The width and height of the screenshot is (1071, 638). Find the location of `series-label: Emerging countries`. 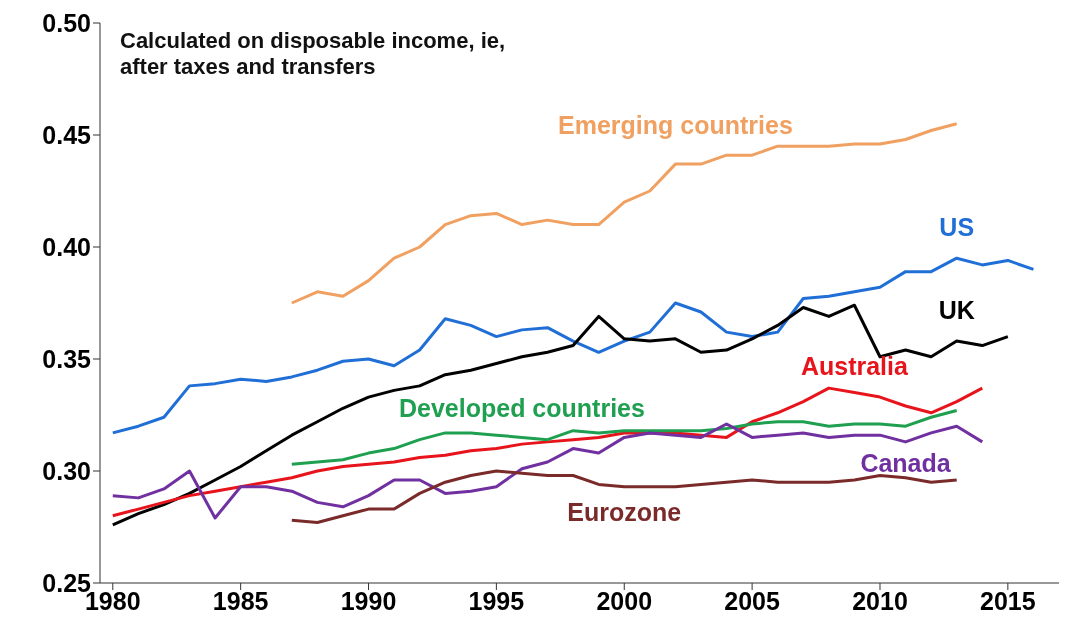

series-label: Emerging countries is located at coordinates (675, 125).